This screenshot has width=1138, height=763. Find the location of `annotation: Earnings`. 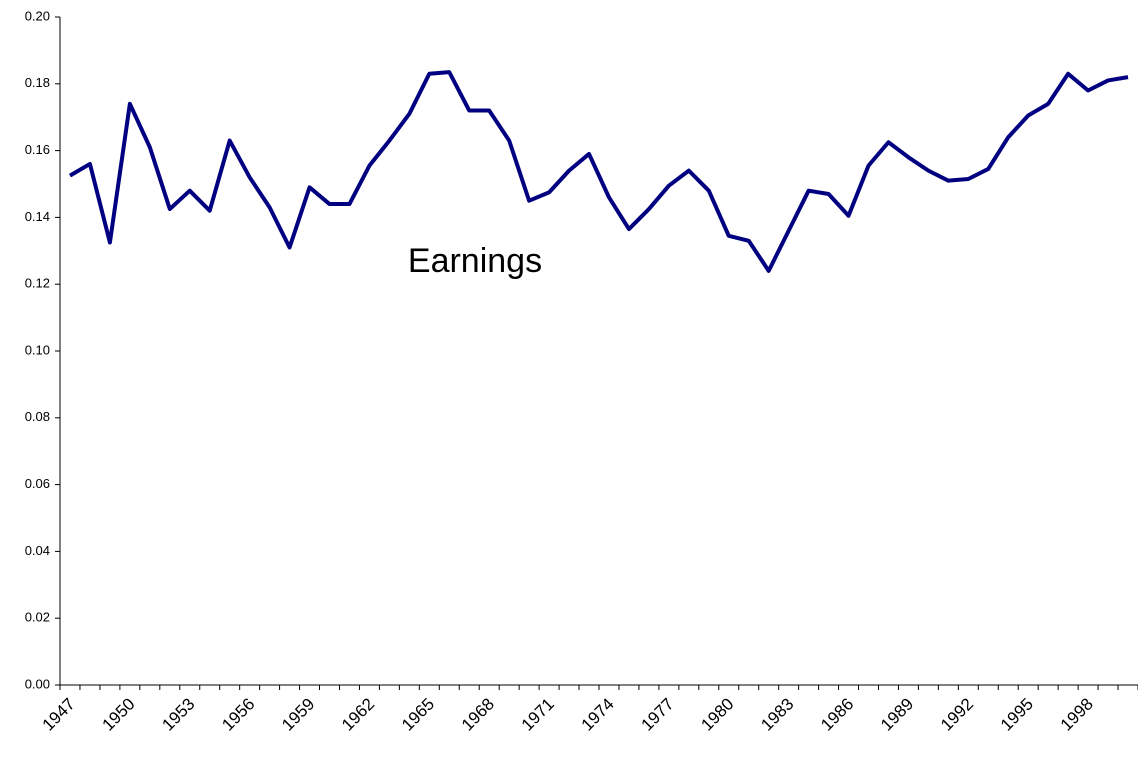

annotation: Earnings is located at coordinates (475, 261).